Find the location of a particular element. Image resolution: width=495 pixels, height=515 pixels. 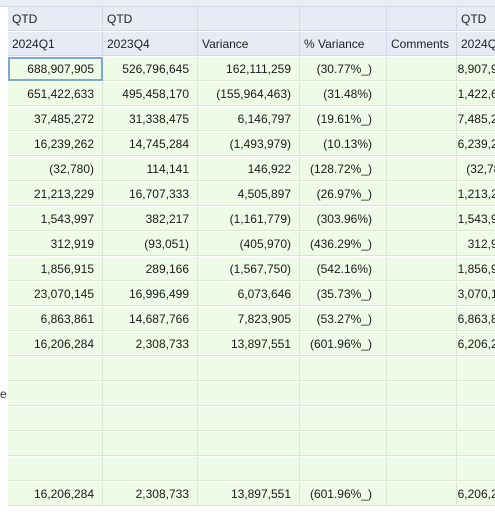

column-header-2024q1-next: 2024Q1 is located at coordinates (476, 44).